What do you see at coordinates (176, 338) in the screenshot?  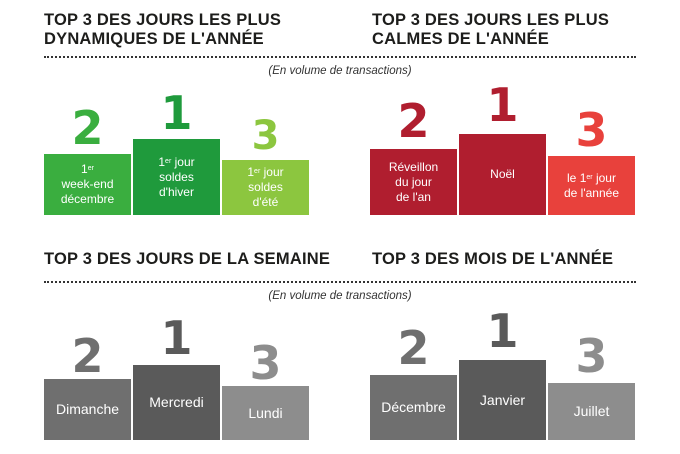 I see `week-rank-1: 1` at bounding box center [176, 338].